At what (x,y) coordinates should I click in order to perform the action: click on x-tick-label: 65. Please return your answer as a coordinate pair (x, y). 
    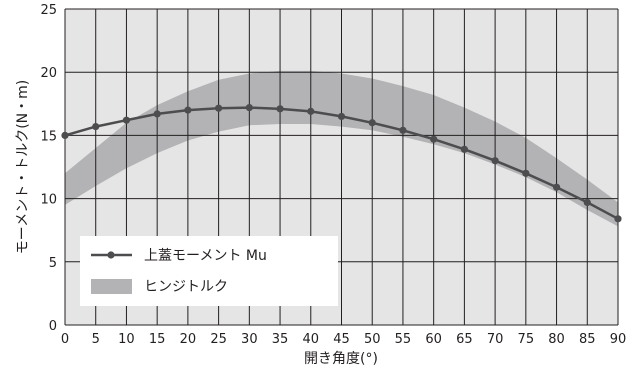
    Looking at the image, I should click on (464, 339).